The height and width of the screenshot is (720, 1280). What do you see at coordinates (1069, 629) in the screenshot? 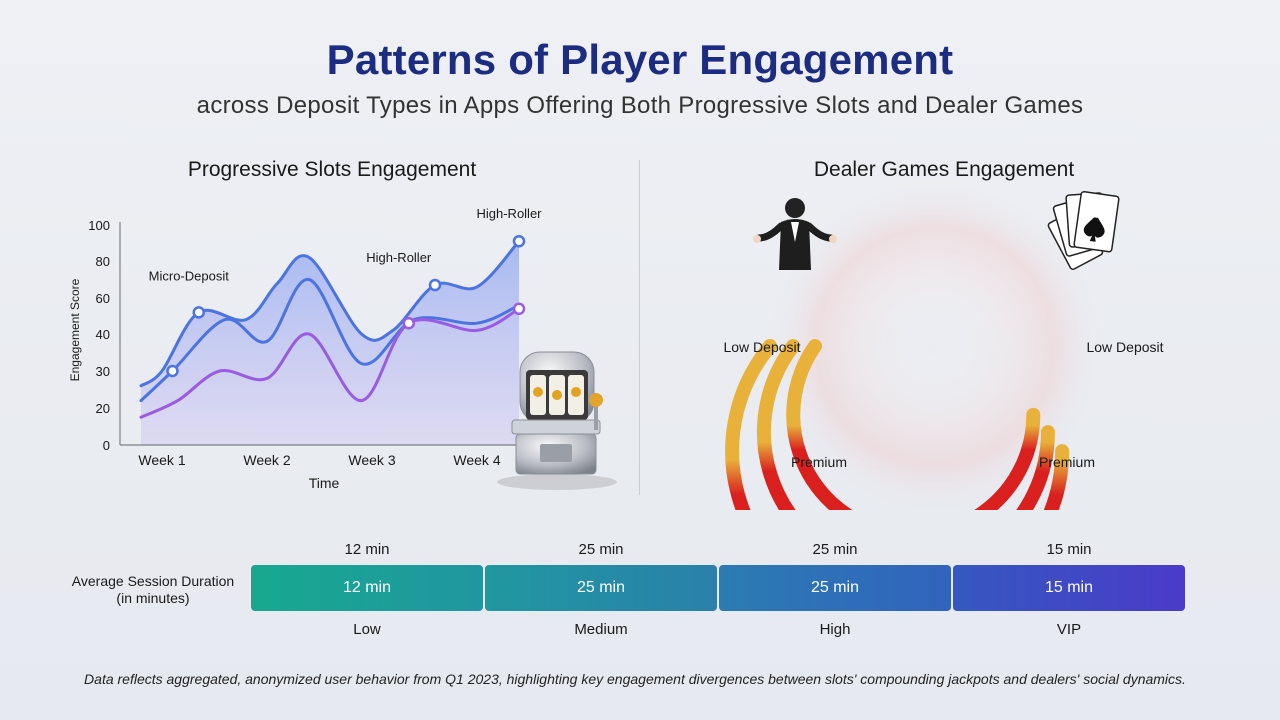
I see `duration-tier-label: VIP` at bounding box center [1069, 629].